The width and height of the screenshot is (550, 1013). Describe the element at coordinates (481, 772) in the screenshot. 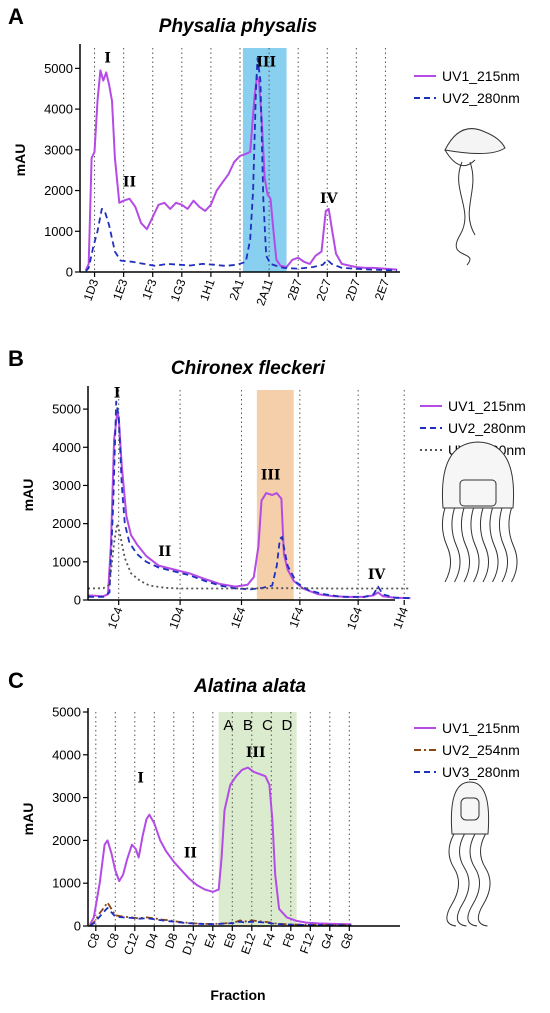

I see `legend-entry: UV3_280nm` at that location.